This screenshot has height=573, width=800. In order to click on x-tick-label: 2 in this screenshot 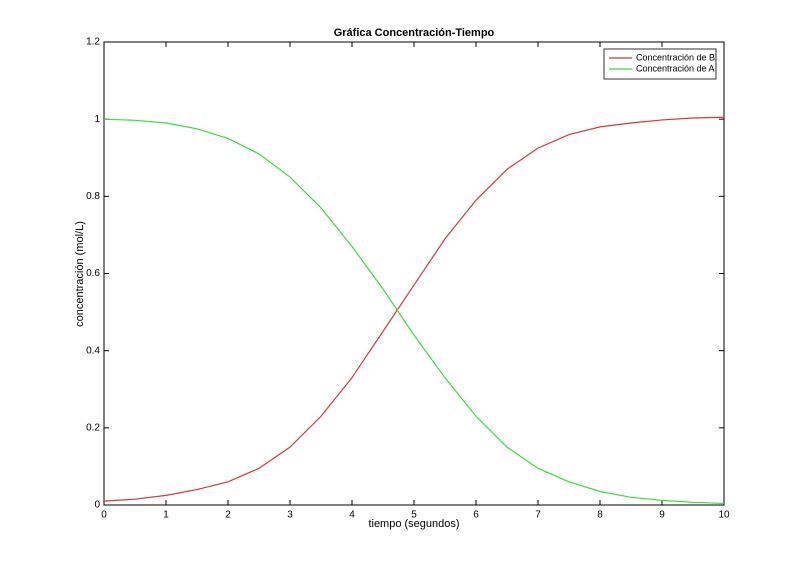, I will do `click(228, 515)`.